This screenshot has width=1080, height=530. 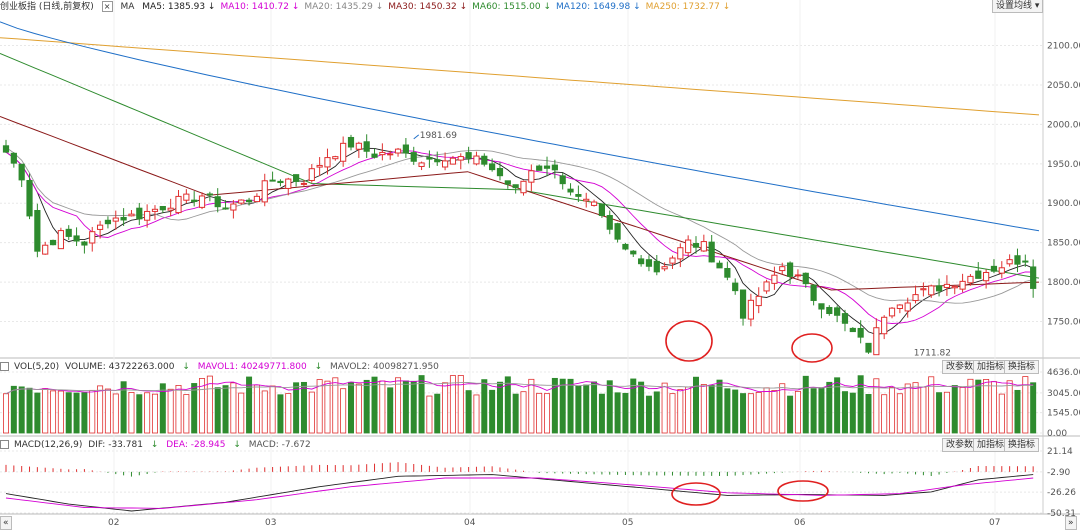 What do you see at coordinates (107, 6) in the screenshot?
I see `close-icon: ×` at bounding box center [107, 6].